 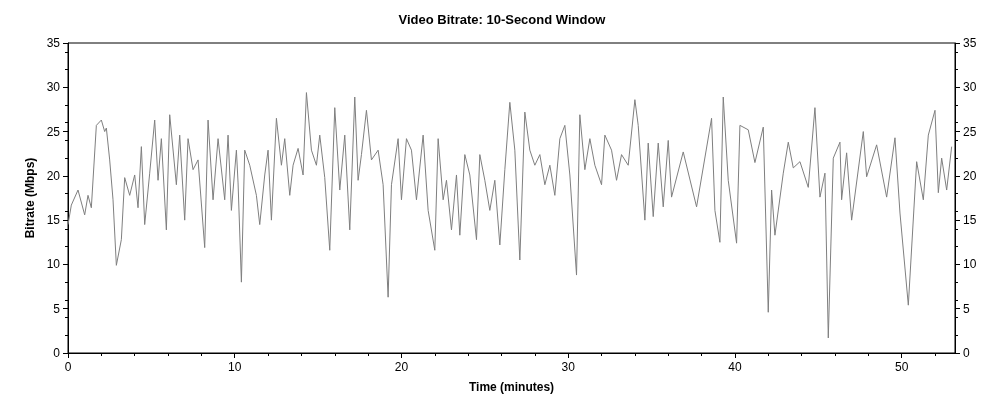 I want to click on y-tick-label: 20, so click(x=53, y=175).